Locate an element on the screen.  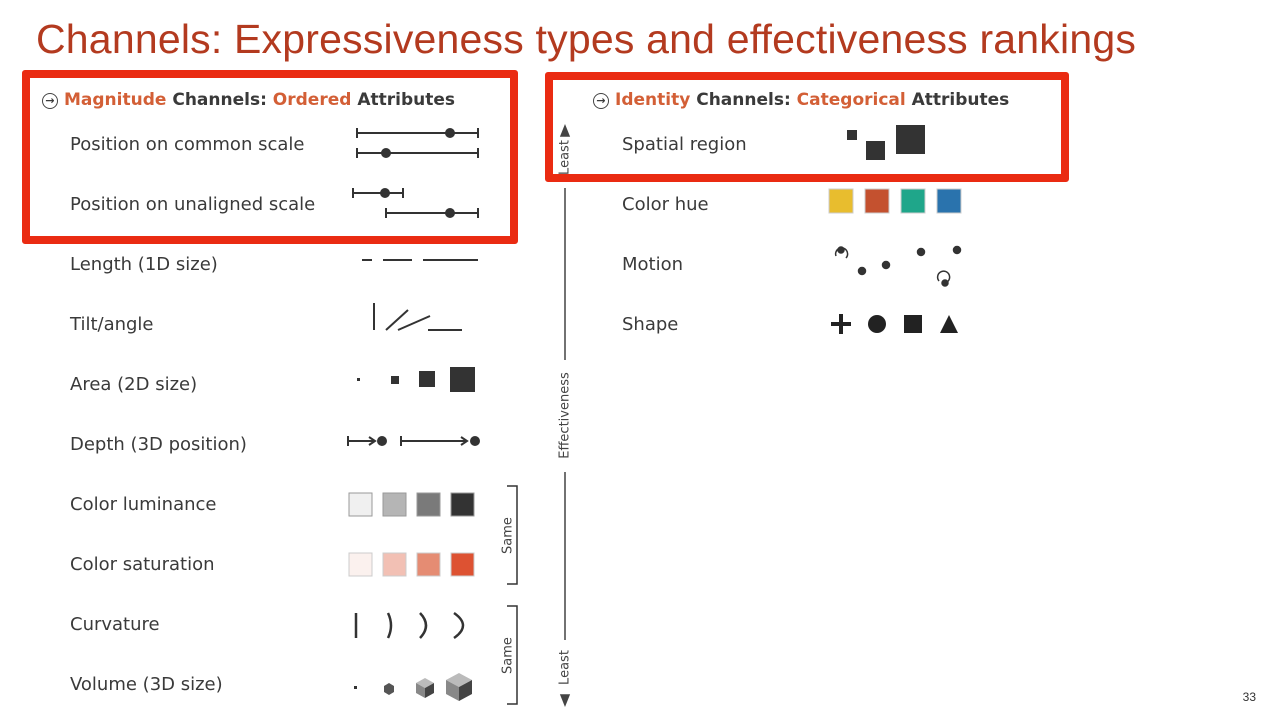
channel-label-saturation: Color saturation is located at coordinates (142, 564).